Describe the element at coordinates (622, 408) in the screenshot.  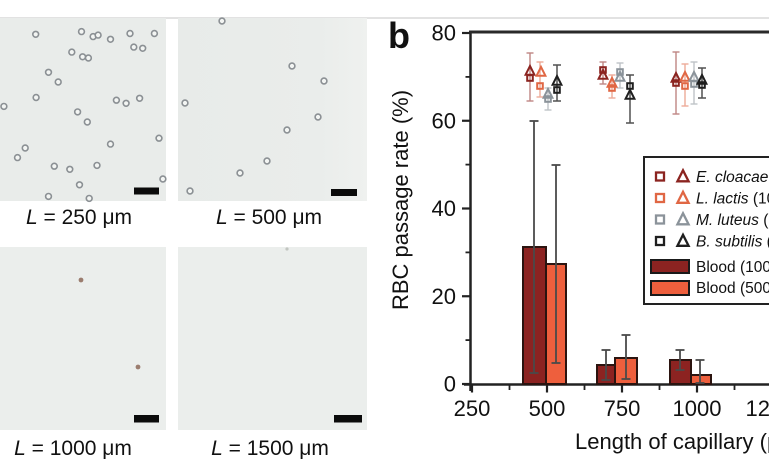
I see `svg-text: 750` at that location.